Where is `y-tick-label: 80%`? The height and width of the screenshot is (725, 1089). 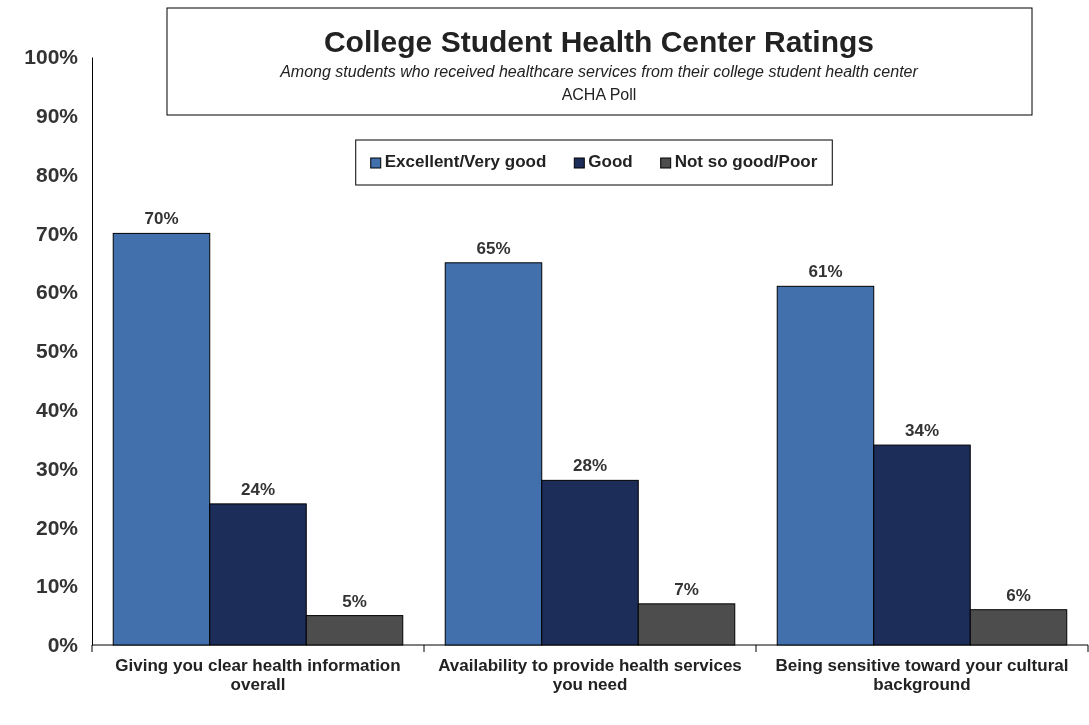 y-tick-label: 80% is located at coordinates (57, 174).